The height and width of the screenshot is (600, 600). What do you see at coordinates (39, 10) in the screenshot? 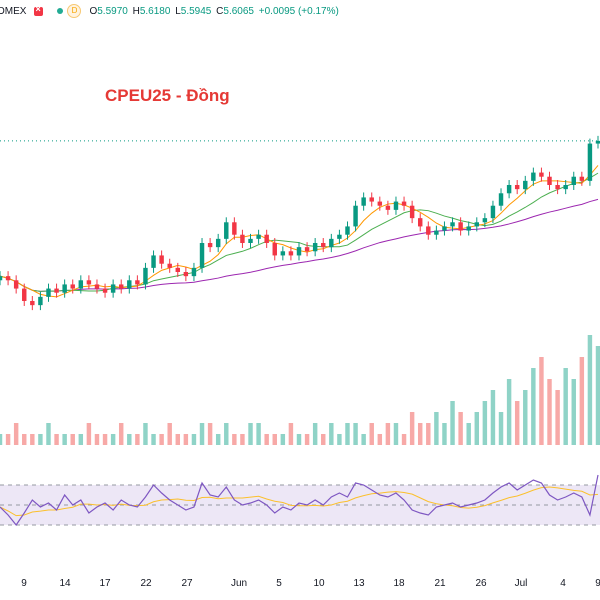
I see `market-closed-icon` at bounding box center [39, 10].